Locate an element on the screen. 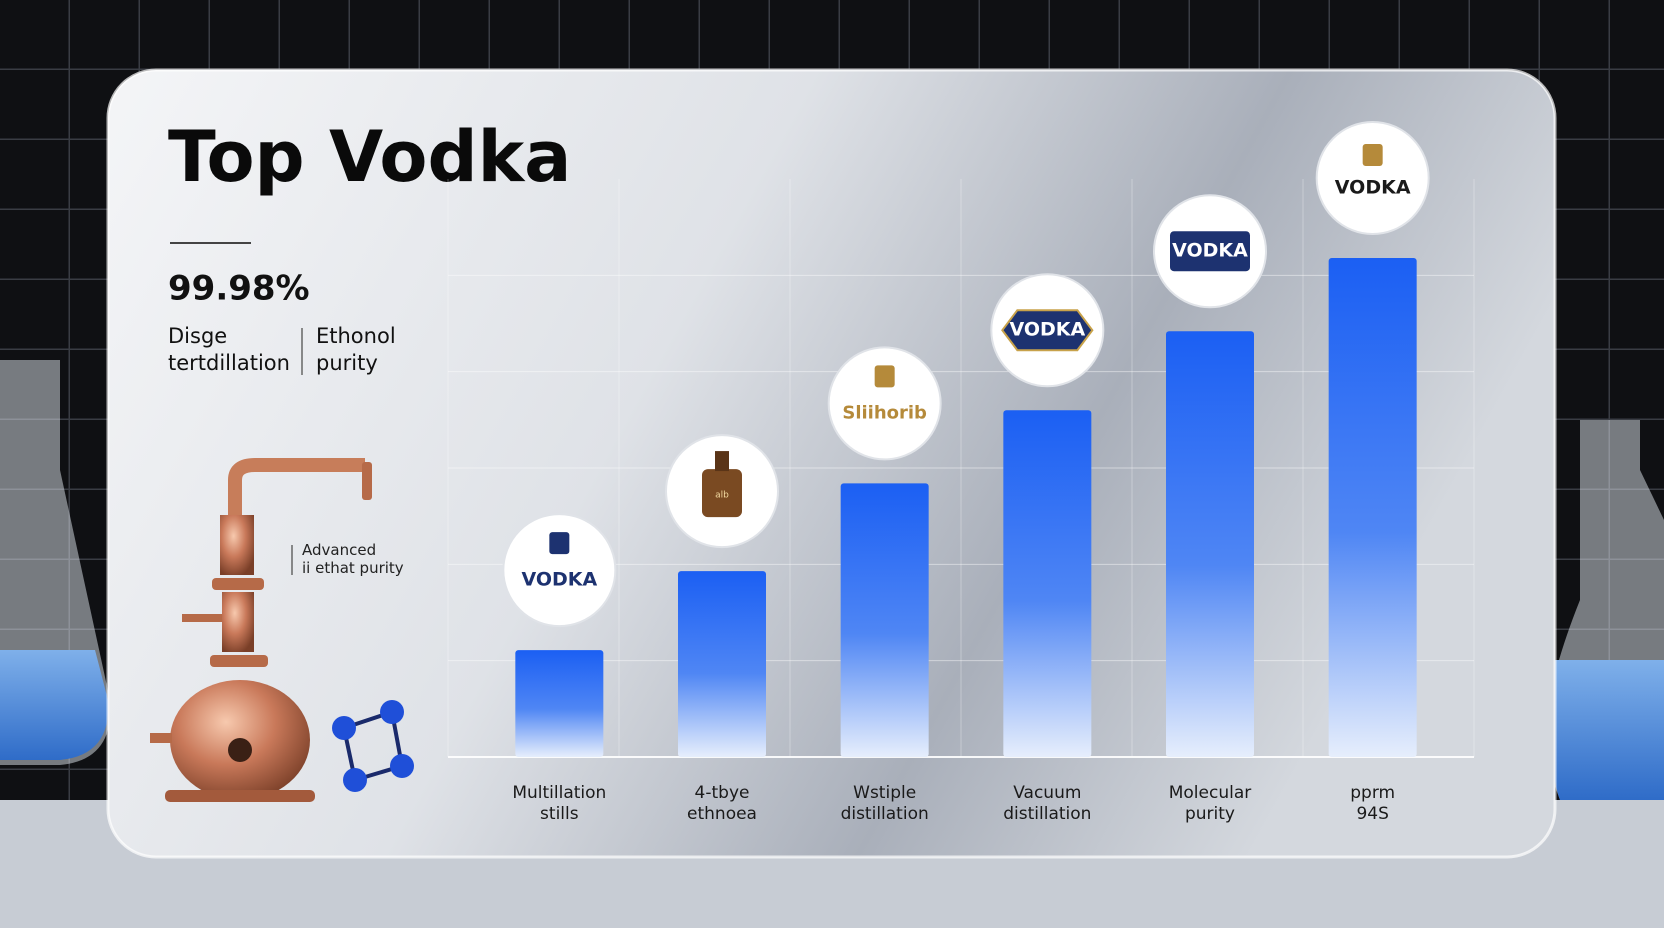  flask-left-liquid is located at coordinates (54, 705).